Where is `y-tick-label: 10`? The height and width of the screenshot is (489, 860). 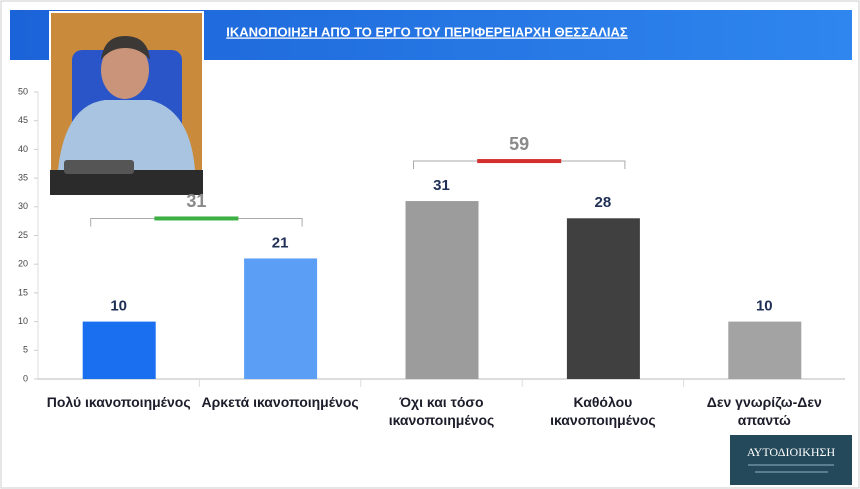
y-tick-label: 10 is located at coordinates (23, 321).